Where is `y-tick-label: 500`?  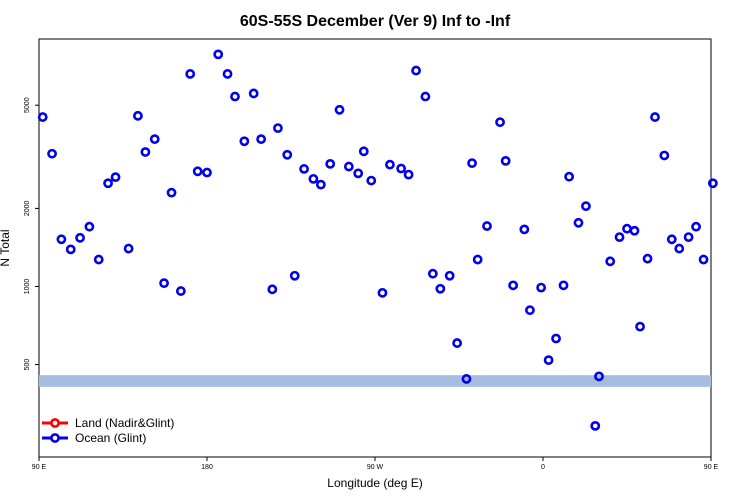
y-tick-label: 500 is located at coordinates (27, 365).